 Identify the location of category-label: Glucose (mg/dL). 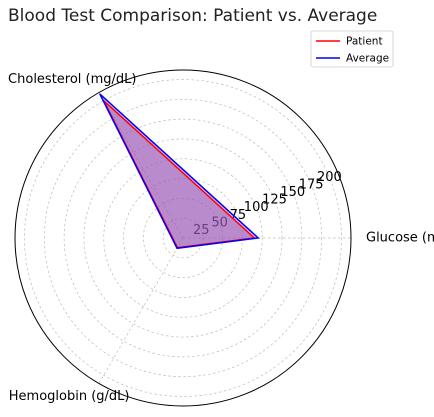
(400, 238).